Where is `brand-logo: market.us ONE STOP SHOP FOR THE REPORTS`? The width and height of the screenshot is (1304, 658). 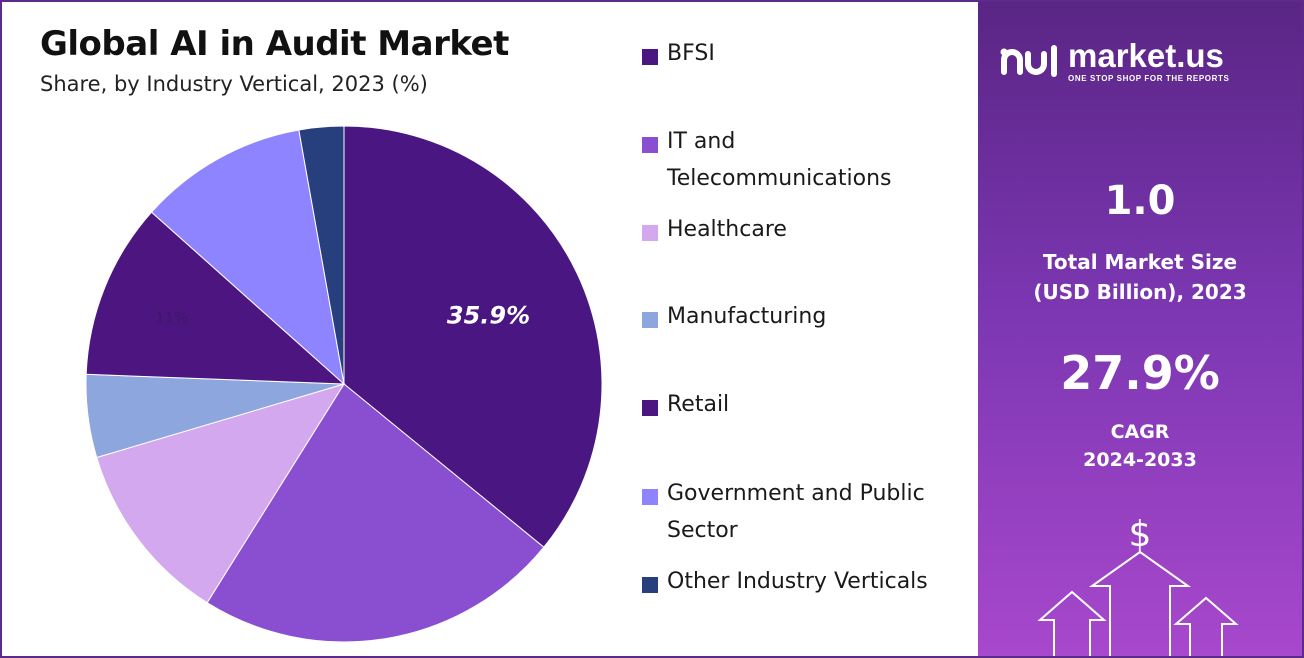 brand-logo: market.us ONE STOP SHOP FOR THE REPORTS is located at coordinates (1114, 60).